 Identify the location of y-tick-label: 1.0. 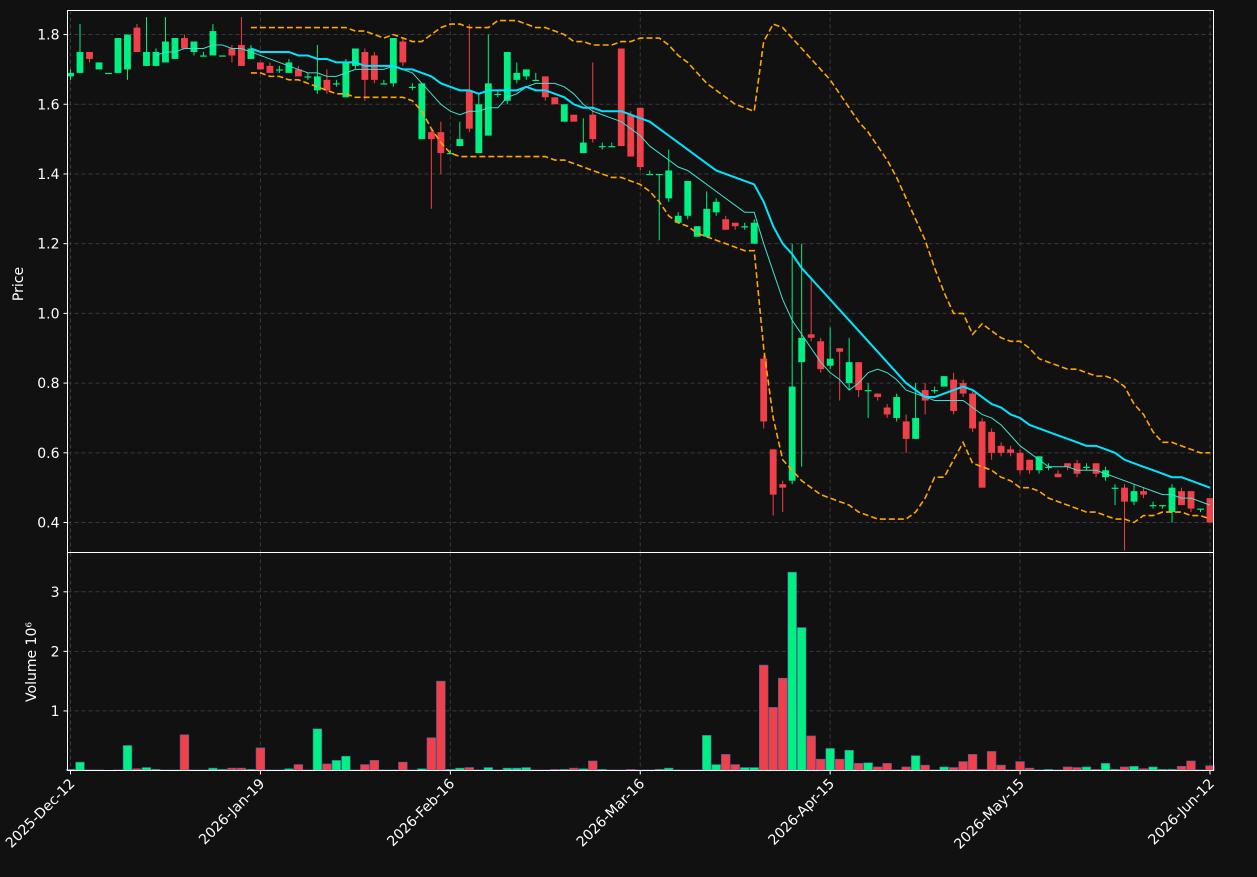
(48, 314).